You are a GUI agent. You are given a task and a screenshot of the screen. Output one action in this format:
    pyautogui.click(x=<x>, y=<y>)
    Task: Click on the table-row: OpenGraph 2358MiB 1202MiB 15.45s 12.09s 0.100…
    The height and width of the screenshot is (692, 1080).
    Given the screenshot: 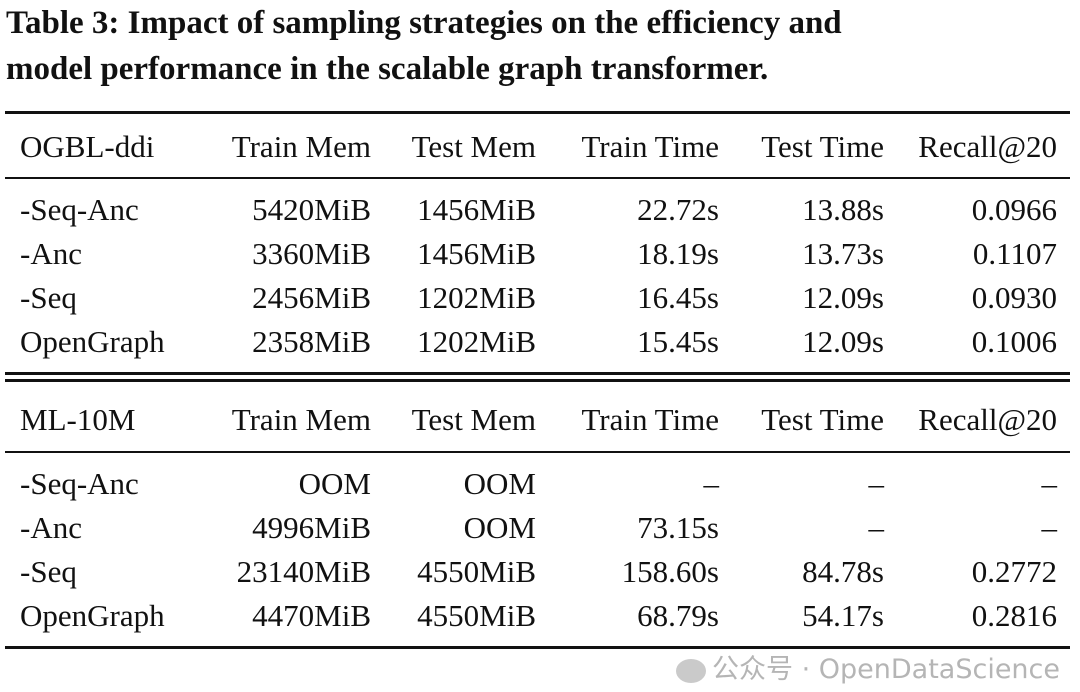 What is the action you would take?
    pyautogui.click(x=540, y=342)
    